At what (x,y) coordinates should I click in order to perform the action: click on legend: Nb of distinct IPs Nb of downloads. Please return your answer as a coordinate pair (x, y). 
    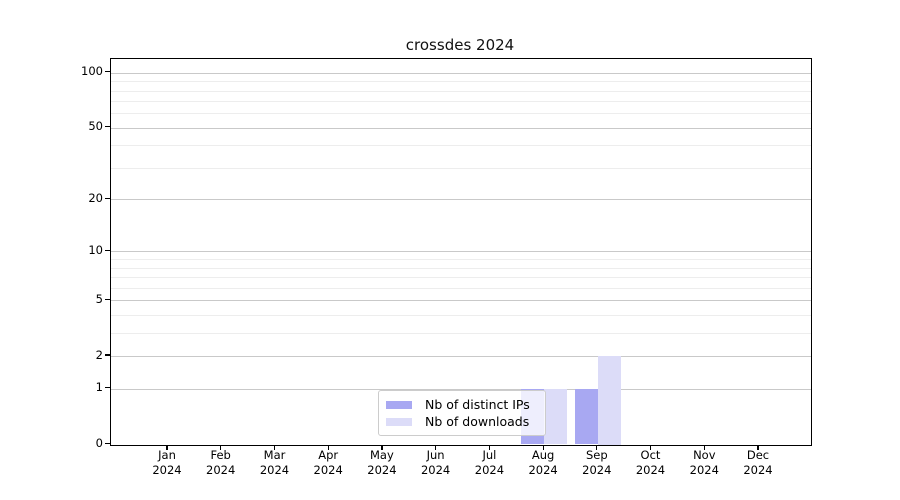
    Looking at the image, I should click on (462, 413).